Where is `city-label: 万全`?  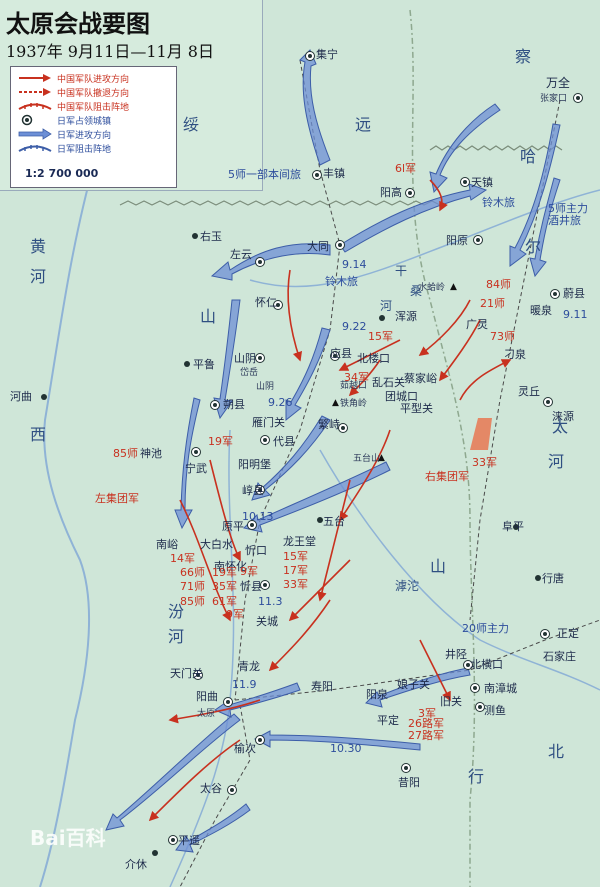
city-label: 万全 is located at coordinates (558, 83).